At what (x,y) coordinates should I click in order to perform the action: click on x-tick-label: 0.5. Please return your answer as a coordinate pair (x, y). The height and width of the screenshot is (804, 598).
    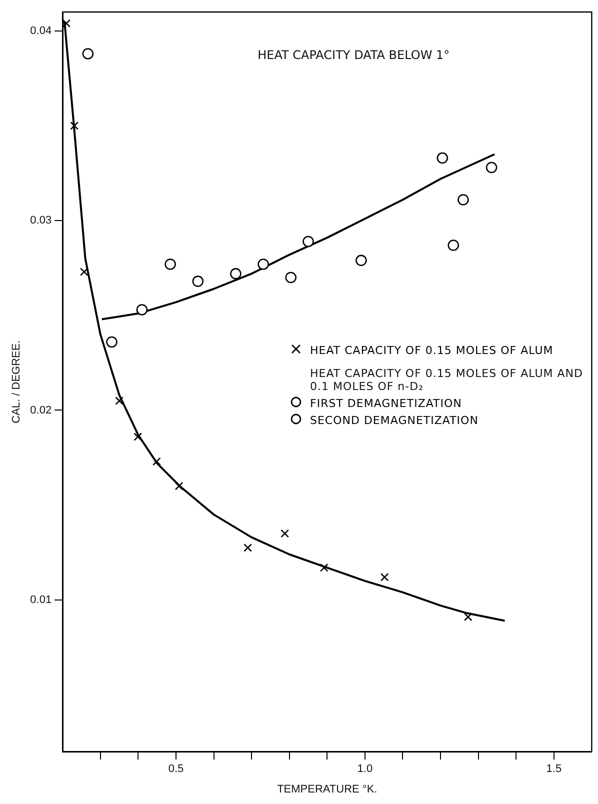
    Looking at the image, I should click on (176, 769).